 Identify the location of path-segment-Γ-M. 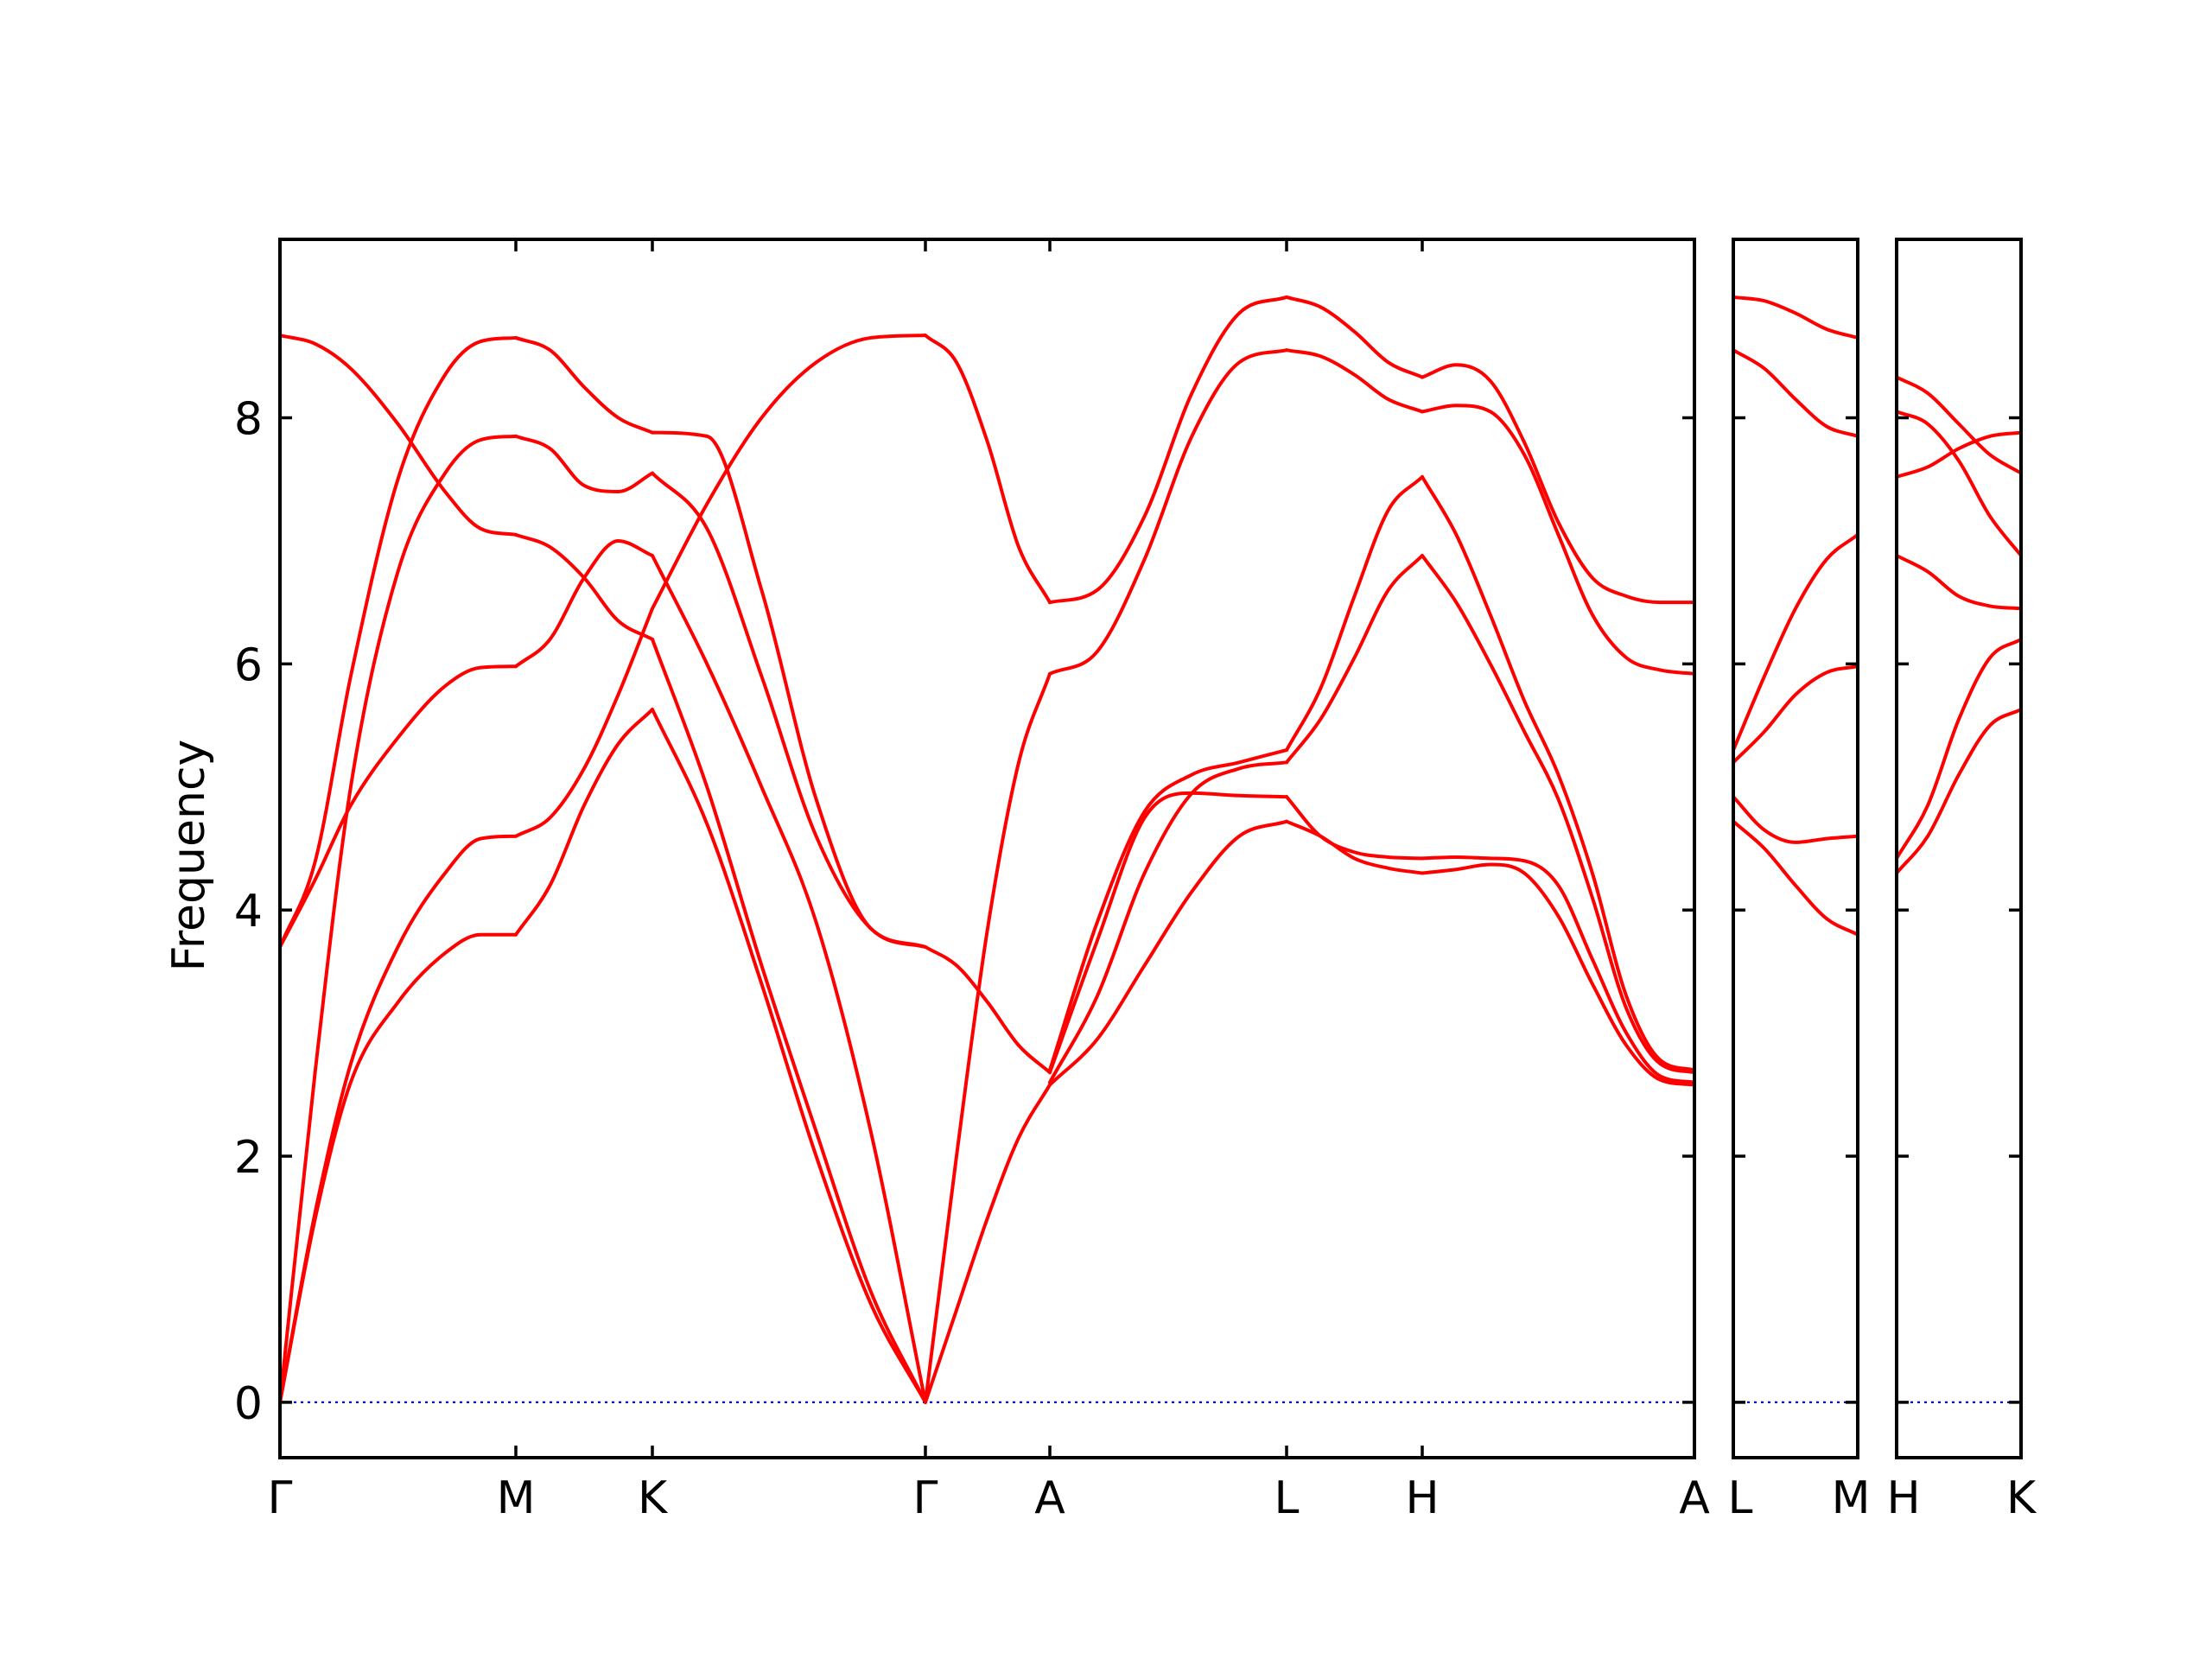
(398, 869).